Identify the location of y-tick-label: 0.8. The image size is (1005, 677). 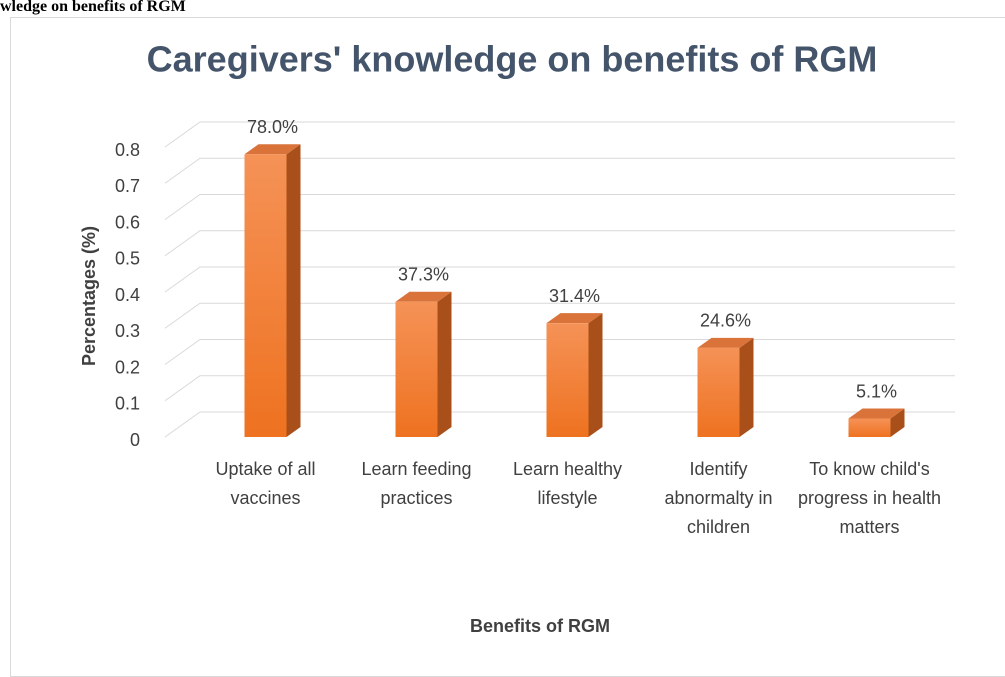
(127, 150).